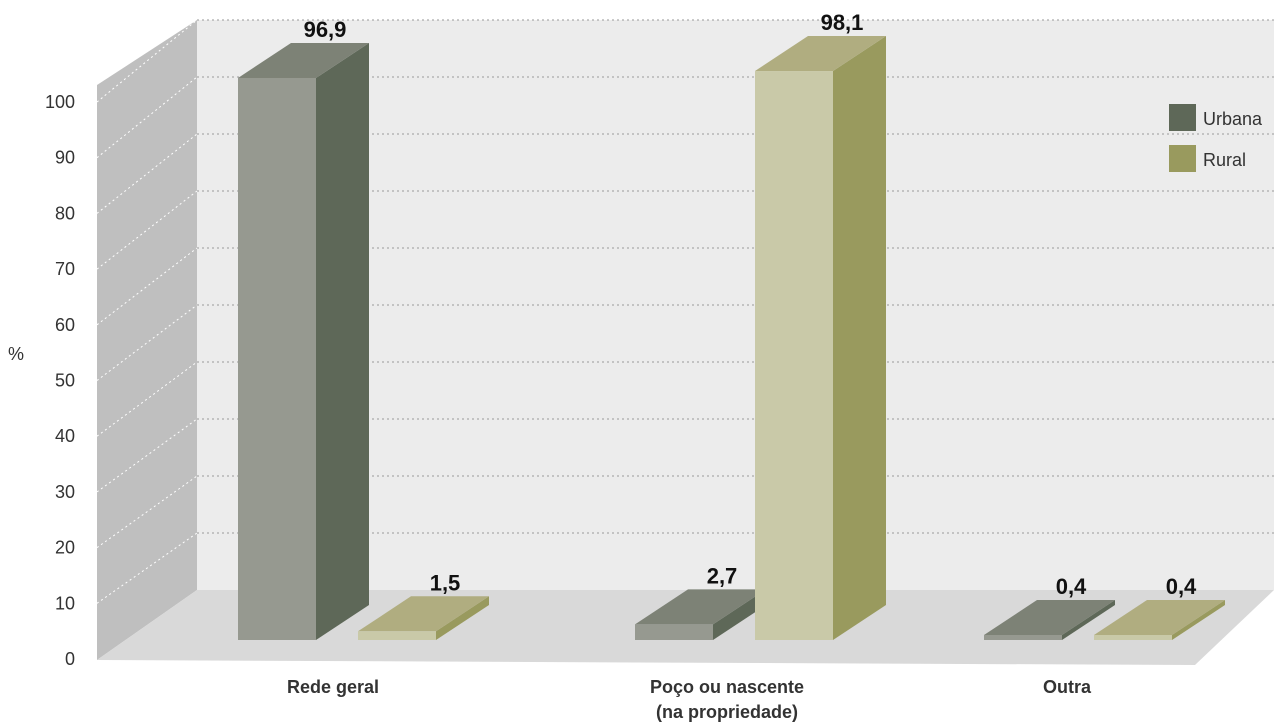 The image size is (1274, 723). What do you see at coordinates (65, 492) in the screenshot?
I see `y-tick-label: 30` at bounding box center [65, 492].